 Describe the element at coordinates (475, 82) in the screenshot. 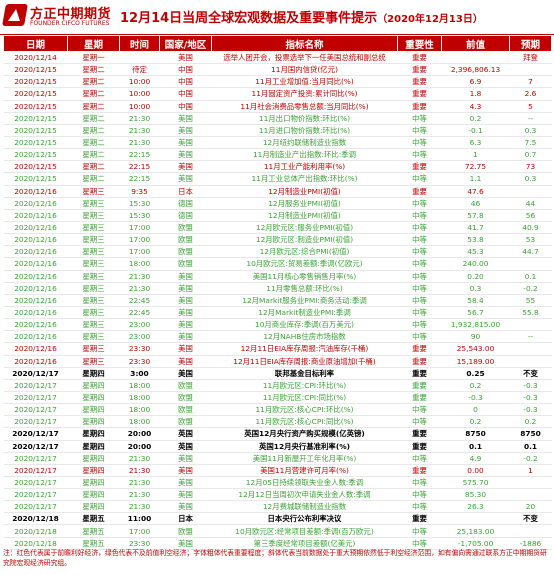

I see `cell-previous: 6.9` at that location.